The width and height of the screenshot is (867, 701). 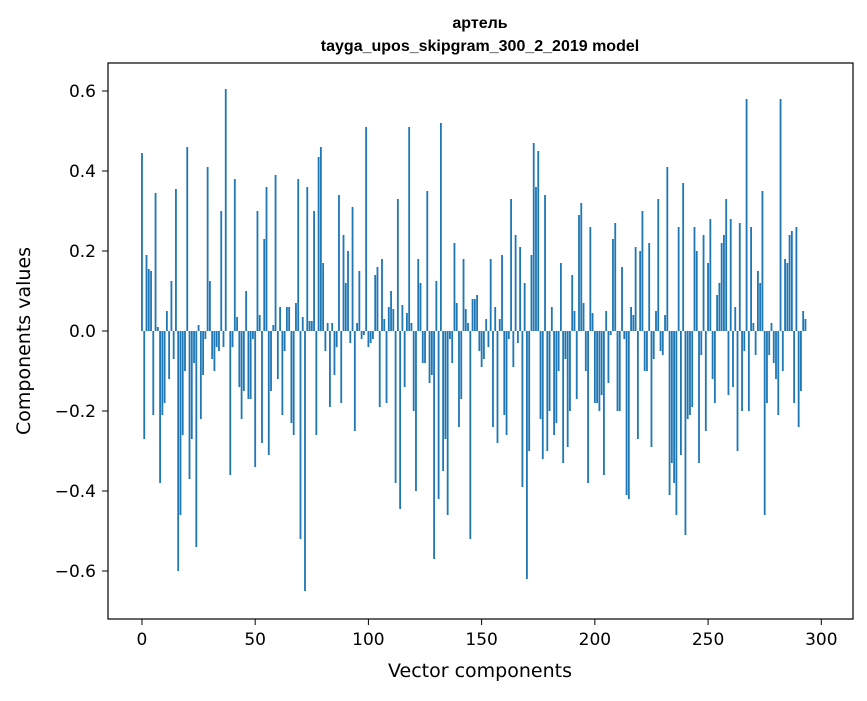 What do you see at coordinates (142, 640) in the screenshot?
I see `x-tick-label: 0` at bounding box center [142, 640].